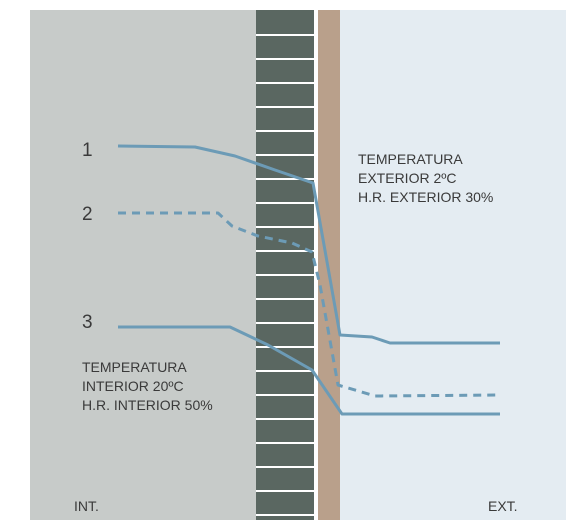 The height and width of the screenshot is (520, 576). What do you see at coordinates (87, 214) in the screenshot?
I see `curve-2-label: 2` at bounding box center [87, 214].